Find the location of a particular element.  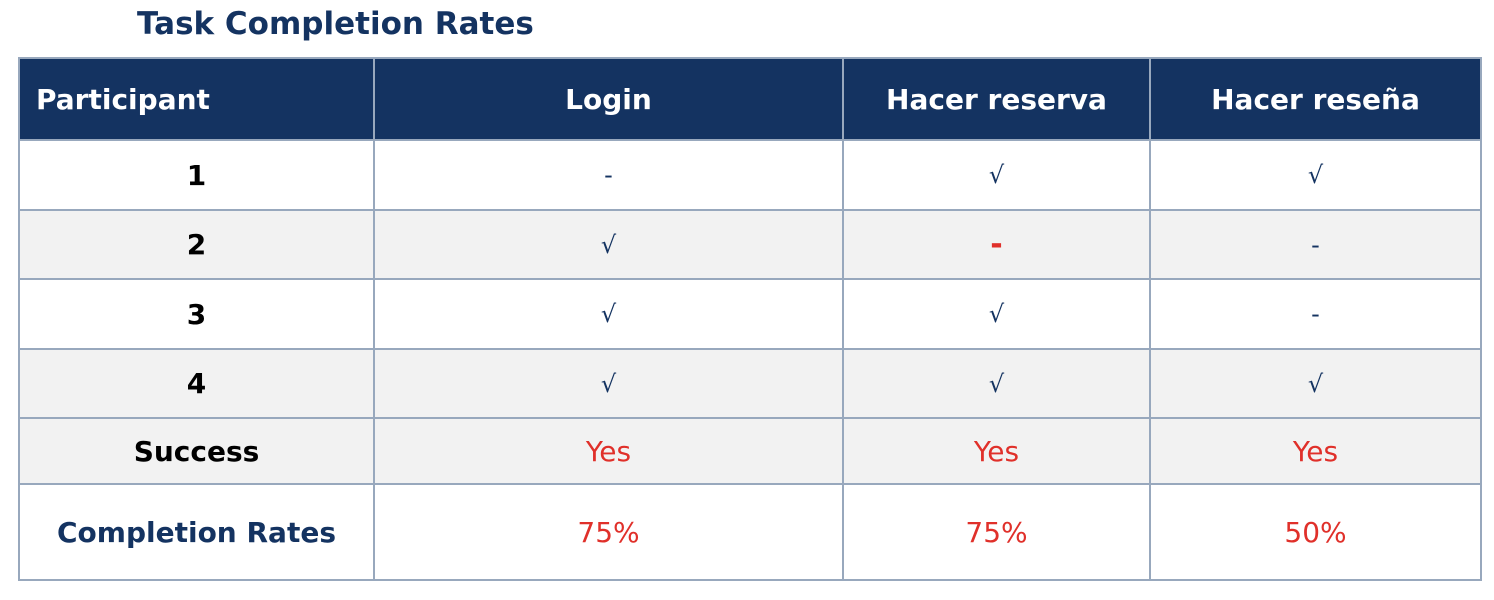

table-row: 4 √ √ √ is located at coordinates (750, 383).